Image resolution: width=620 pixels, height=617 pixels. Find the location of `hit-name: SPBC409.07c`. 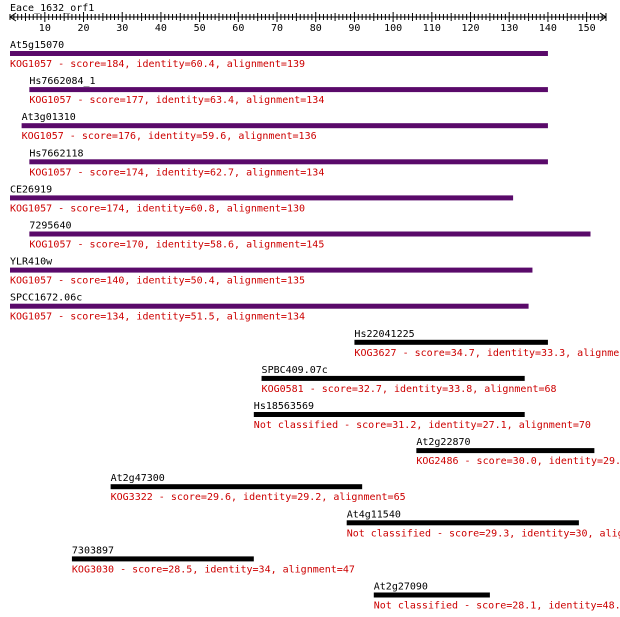

hit-name: SPBC409.07c is located at coordinates (295, 370).